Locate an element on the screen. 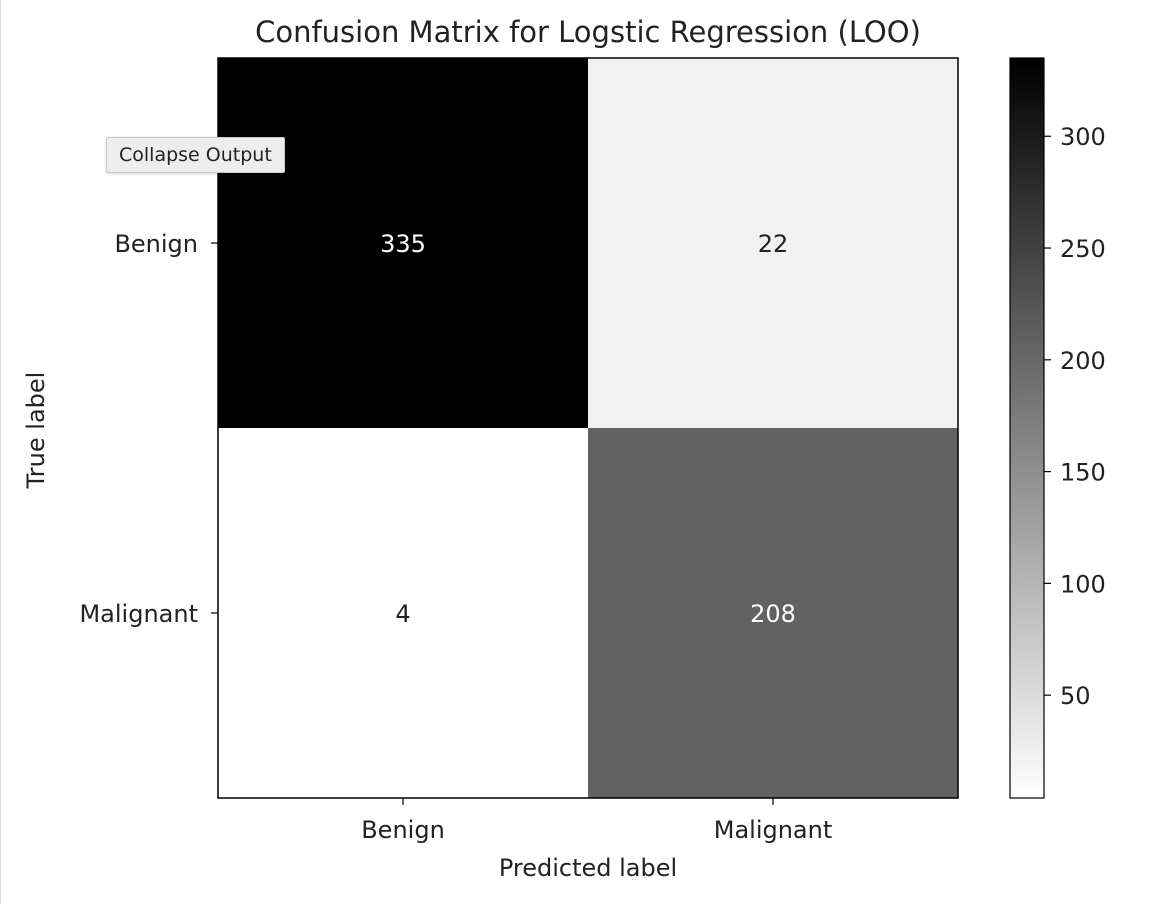 Image resolution: width=1166 pixels, height=904 pixels. cell-value-label: 335 is located at coordinates (403, 244).